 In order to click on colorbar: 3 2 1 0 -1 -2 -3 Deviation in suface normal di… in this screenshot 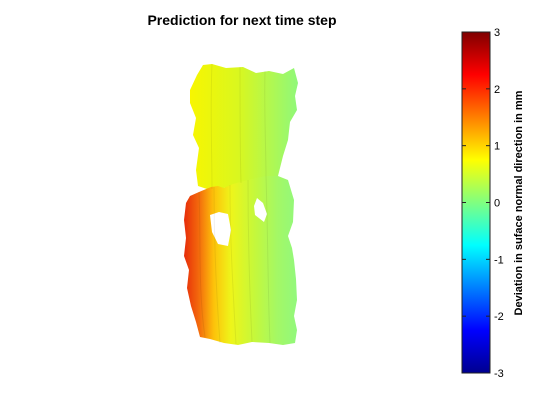, I will do `click(493, 203)`.